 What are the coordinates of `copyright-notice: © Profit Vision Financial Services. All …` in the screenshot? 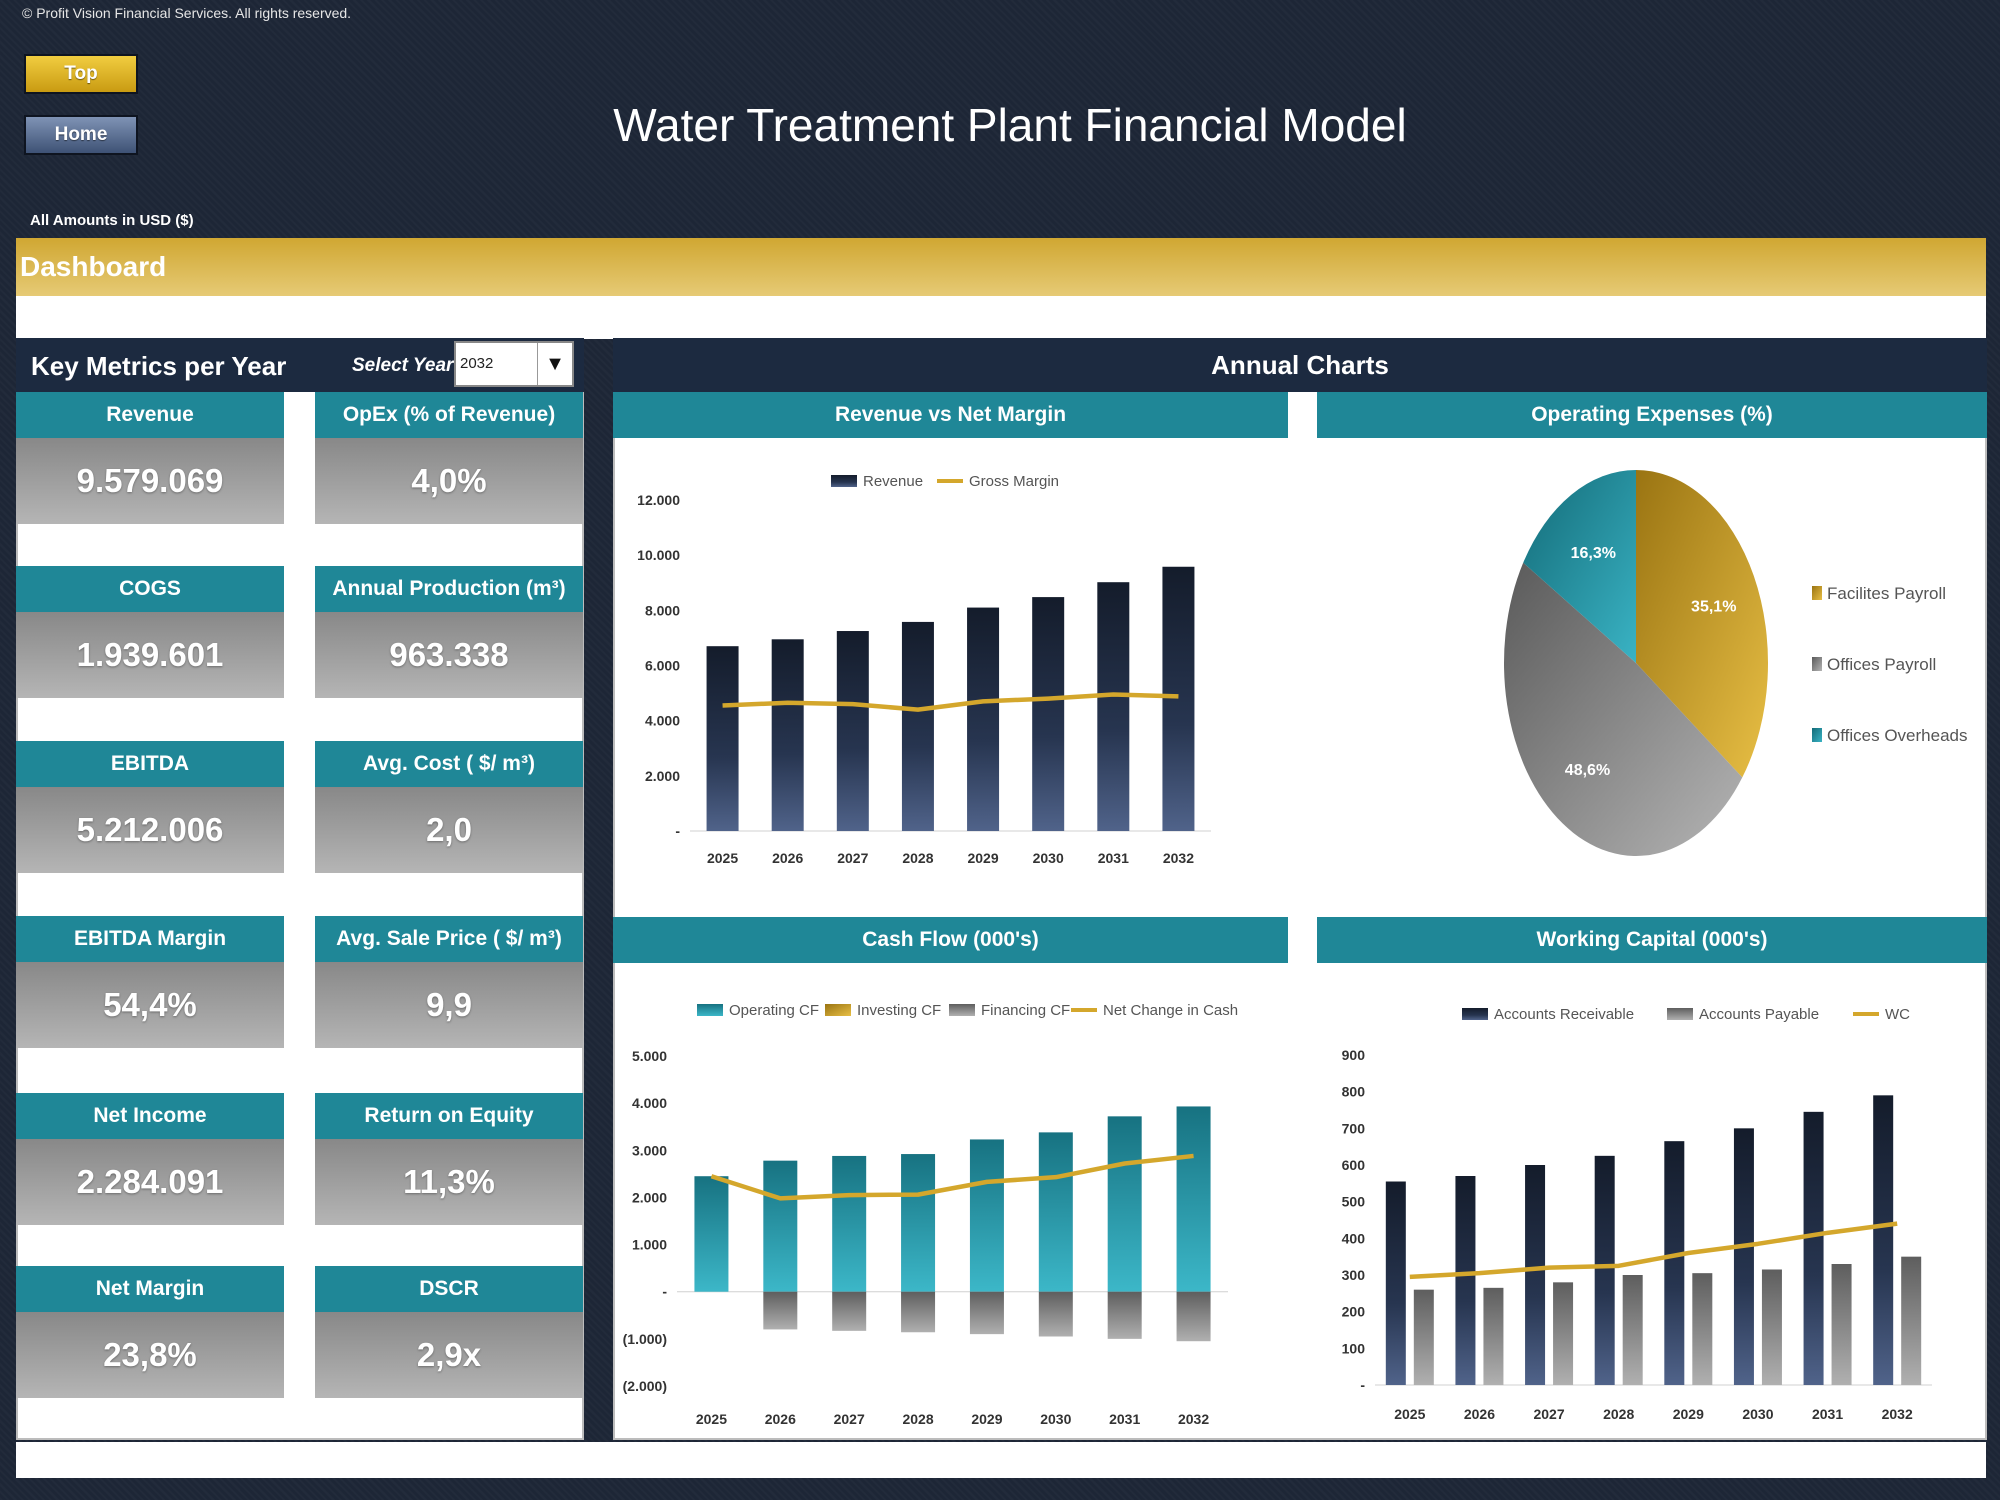 It's located at (187, 13).